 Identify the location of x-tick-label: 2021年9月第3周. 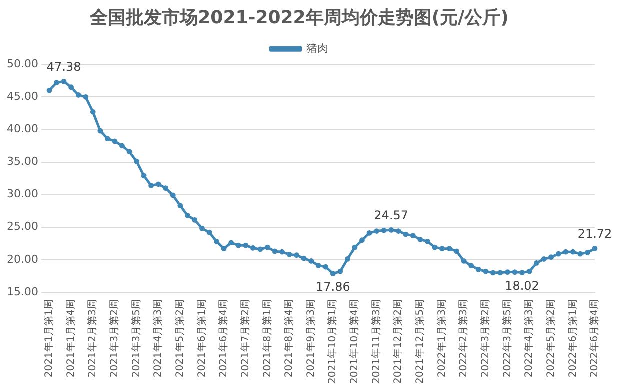
(310, 338).